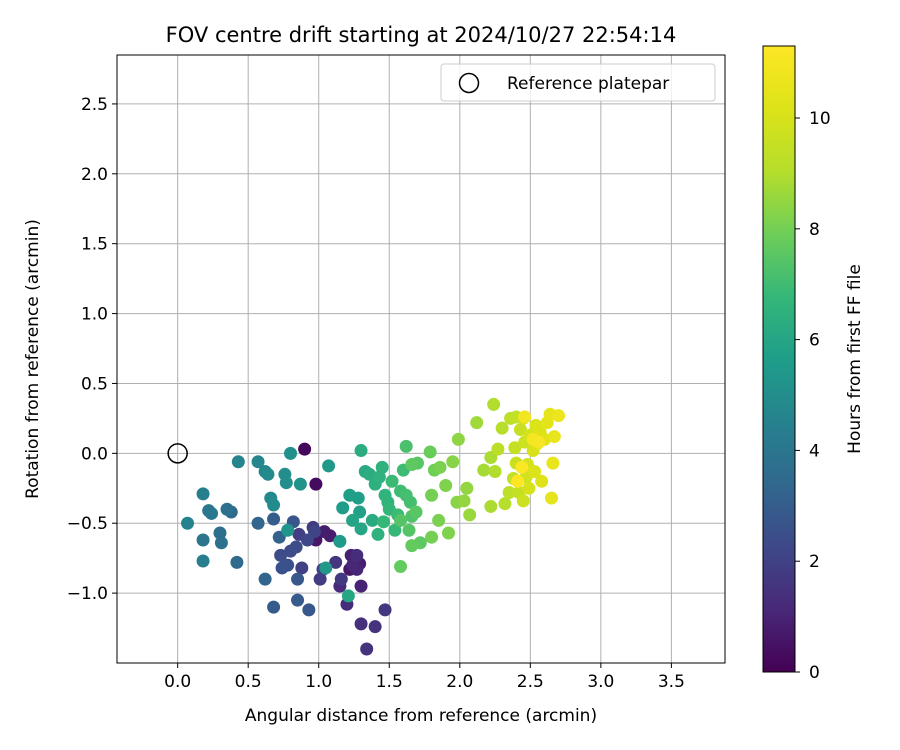 Image resolution: width=900 pixels, height=750 pixels. I want to click on x-tick-label: 3.5, so click(671, 682).